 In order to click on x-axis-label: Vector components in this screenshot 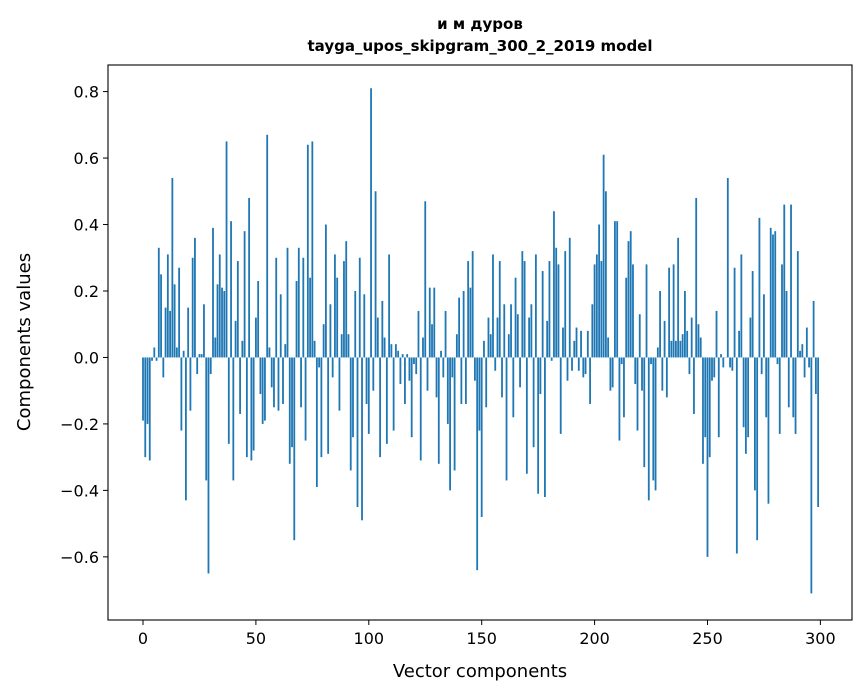, I will do `click(480, 671)`.